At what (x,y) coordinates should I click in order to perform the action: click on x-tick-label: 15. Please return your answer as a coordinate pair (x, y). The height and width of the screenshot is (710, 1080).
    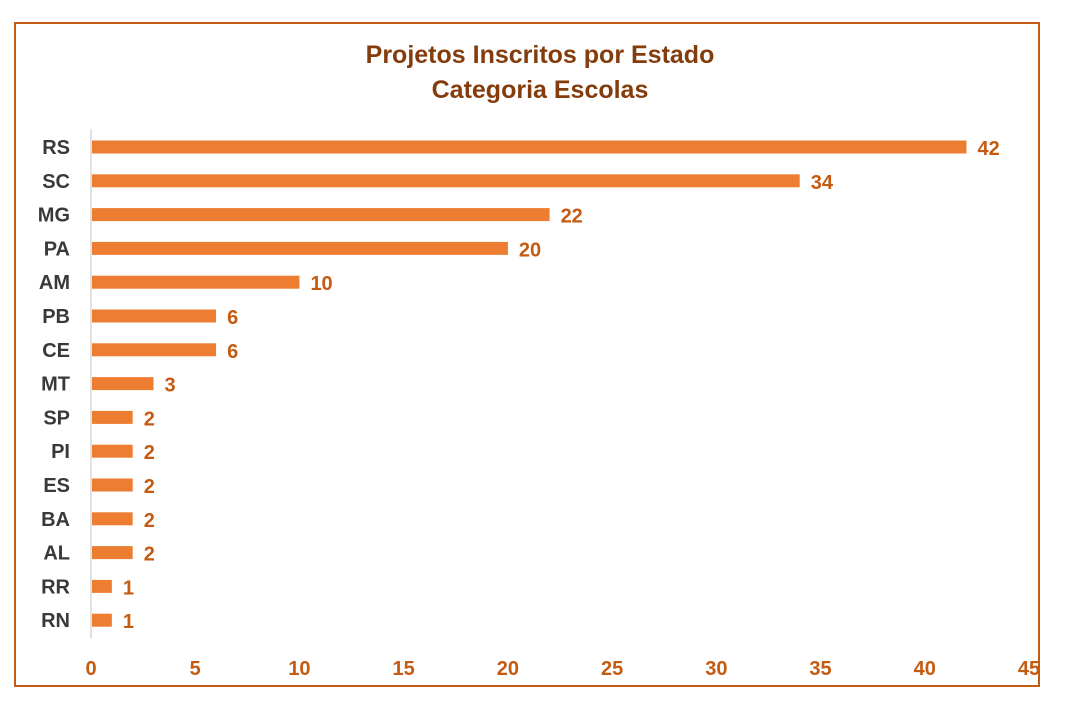
    Looking at the image, I should click on (404, 669).